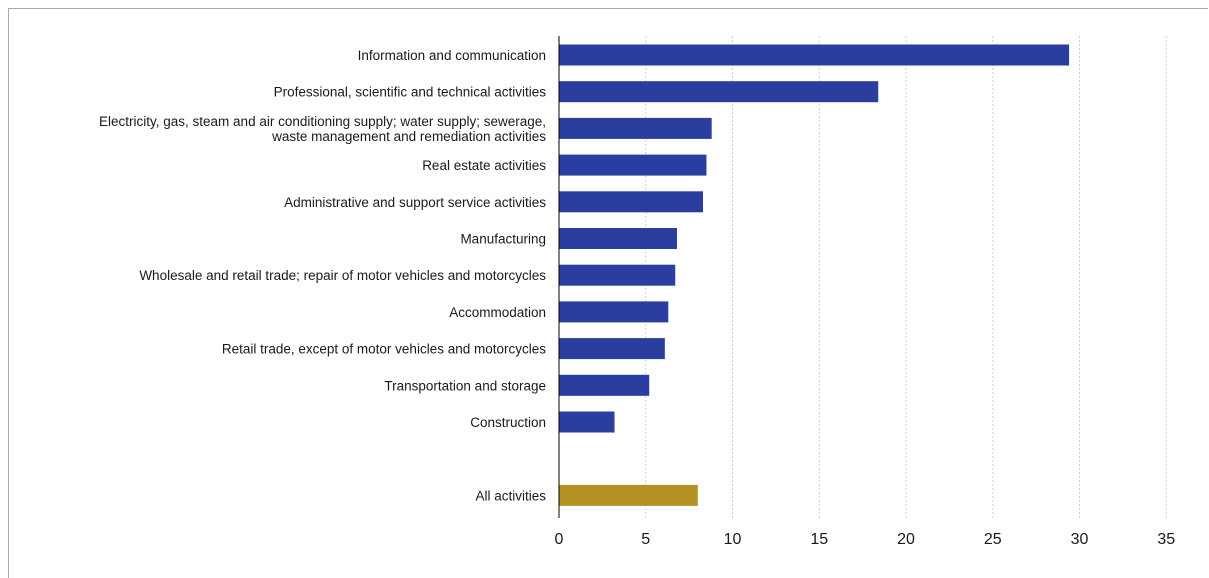 The image size is (1209, 578). What do you see at coordinates (1080, 539) in the screenshot?
I see `x-tick-label: 30` at bounding box center [1080, 539].